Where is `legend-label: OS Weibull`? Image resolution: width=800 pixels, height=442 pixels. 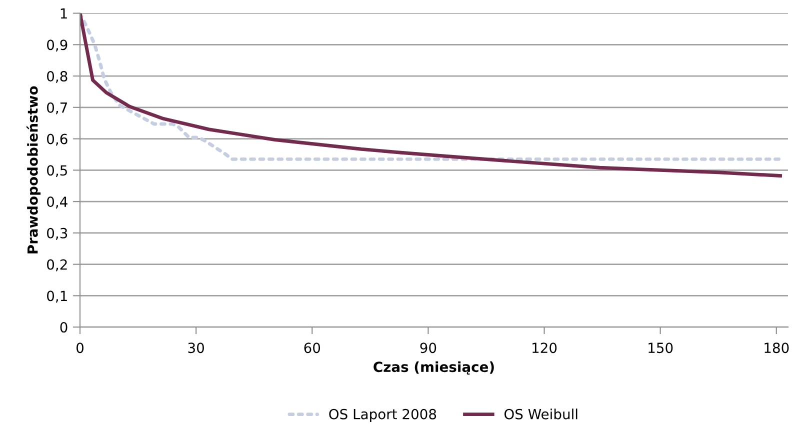 legend-label: OS Weibull is located at coordinates (541, 414).